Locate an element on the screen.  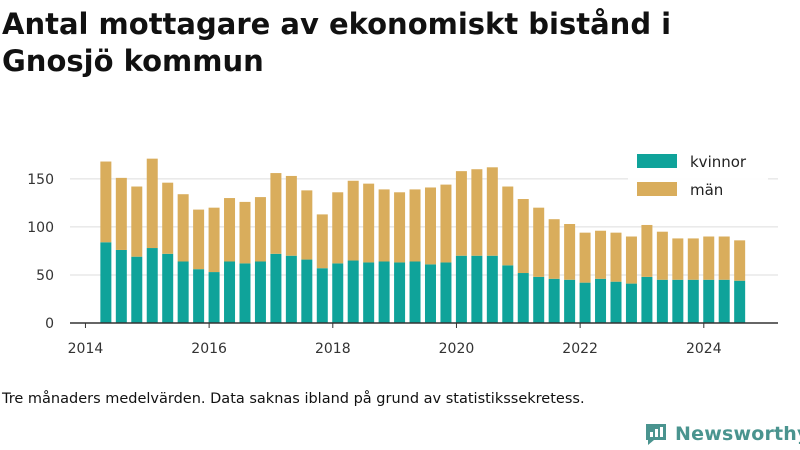
x-tick-label-2014: 2014 is located at coordinates (86, 349).